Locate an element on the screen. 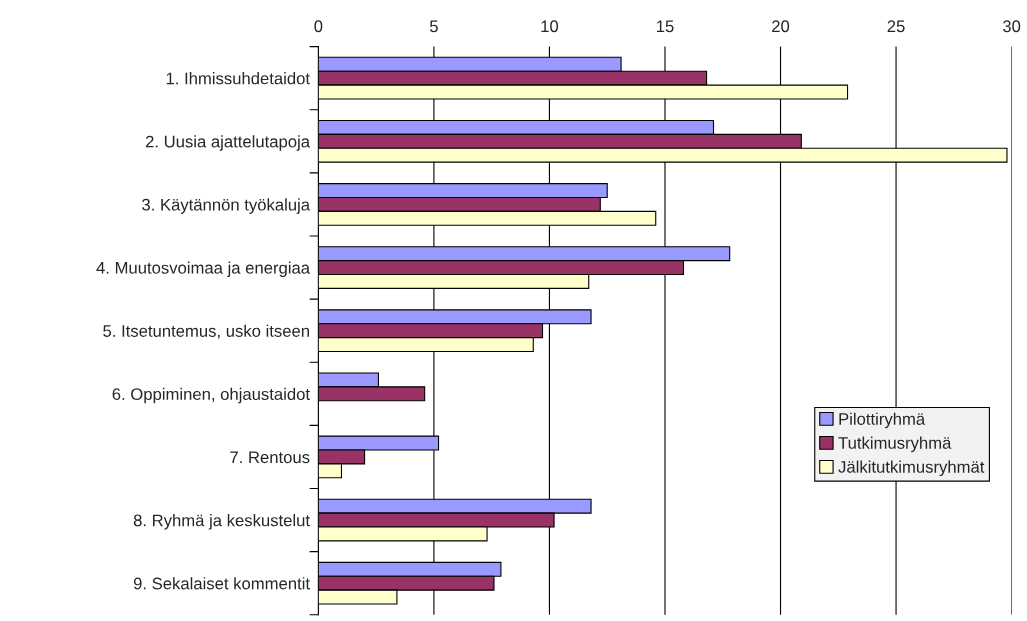  x-tick-label: 5 is located at coordinates (433, 26).